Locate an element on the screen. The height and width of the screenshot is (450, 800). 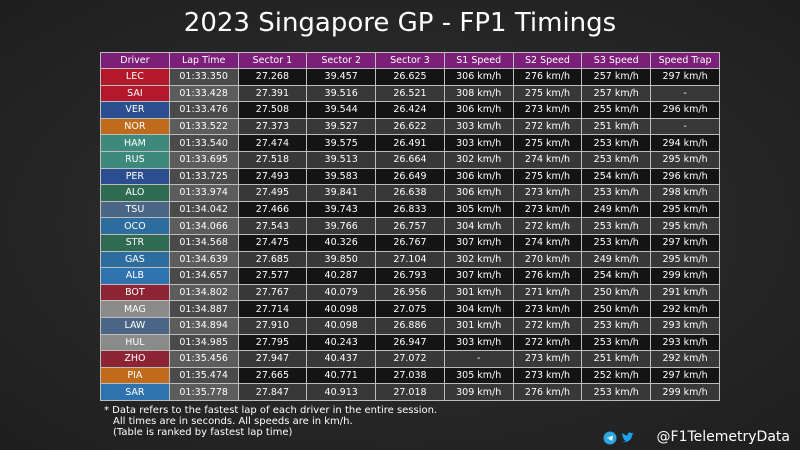
cell: 271 km/h is located at coordinates (547, 292).